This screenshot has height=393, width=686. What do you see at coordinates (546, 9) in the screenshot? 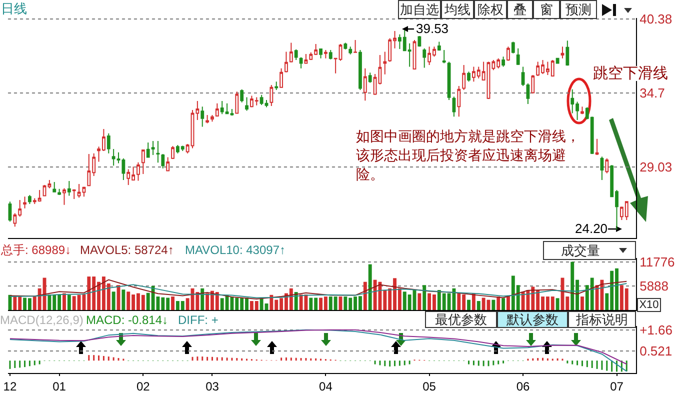
I see `text: 窗` at bounding box center [546, 9].